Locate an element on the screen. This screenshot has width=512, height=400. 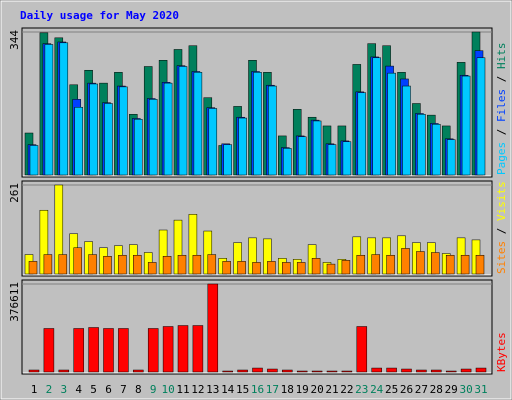
x-tick-label: 29 is located at coordinates (451, 389).